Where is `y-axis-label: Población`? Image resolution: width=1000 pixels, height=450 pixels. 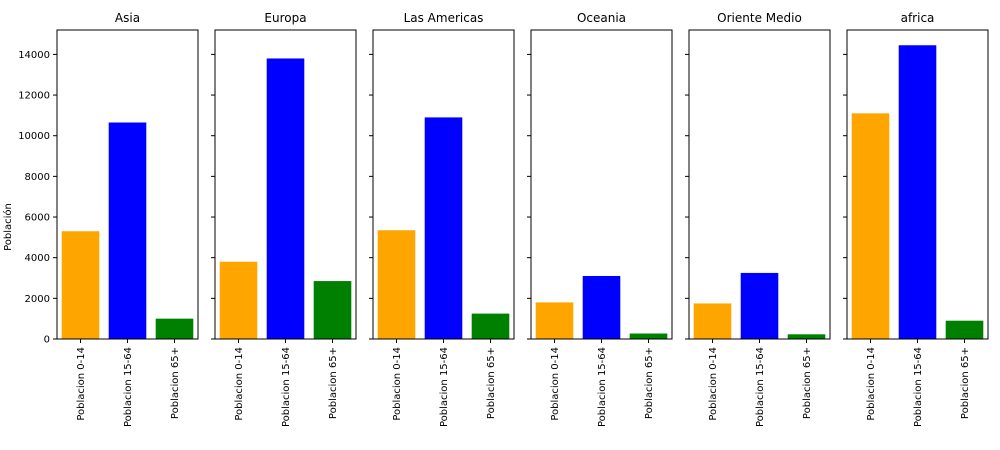 y-axis-label: Población is located at coordinates (8, 227).